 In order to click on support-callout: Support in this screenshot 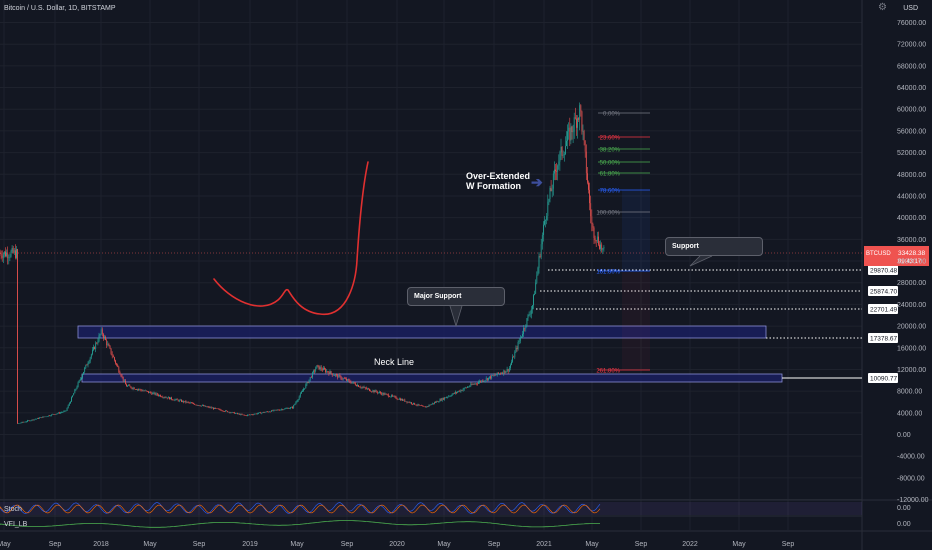, I will do `click(714, 246)`.